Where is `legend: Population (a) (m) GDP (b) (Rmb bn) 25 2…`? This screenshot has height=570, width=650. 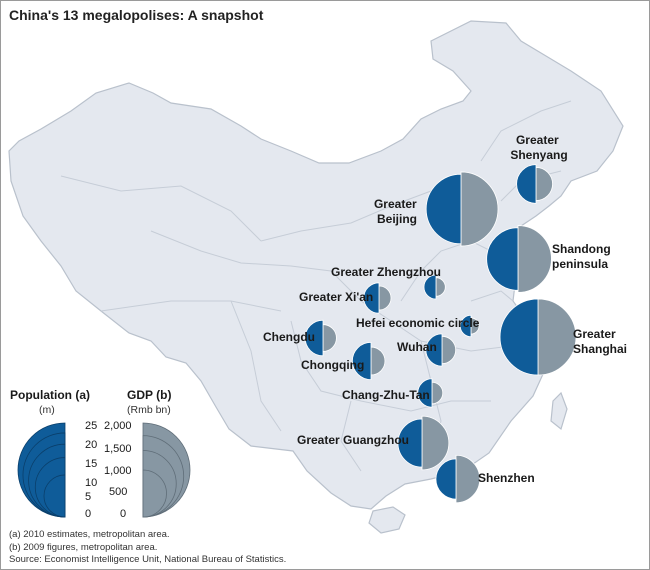 legend: Population (a) (m) GDP (b) (Rmb bn) 25 2… is located at coordinates (100, 454).